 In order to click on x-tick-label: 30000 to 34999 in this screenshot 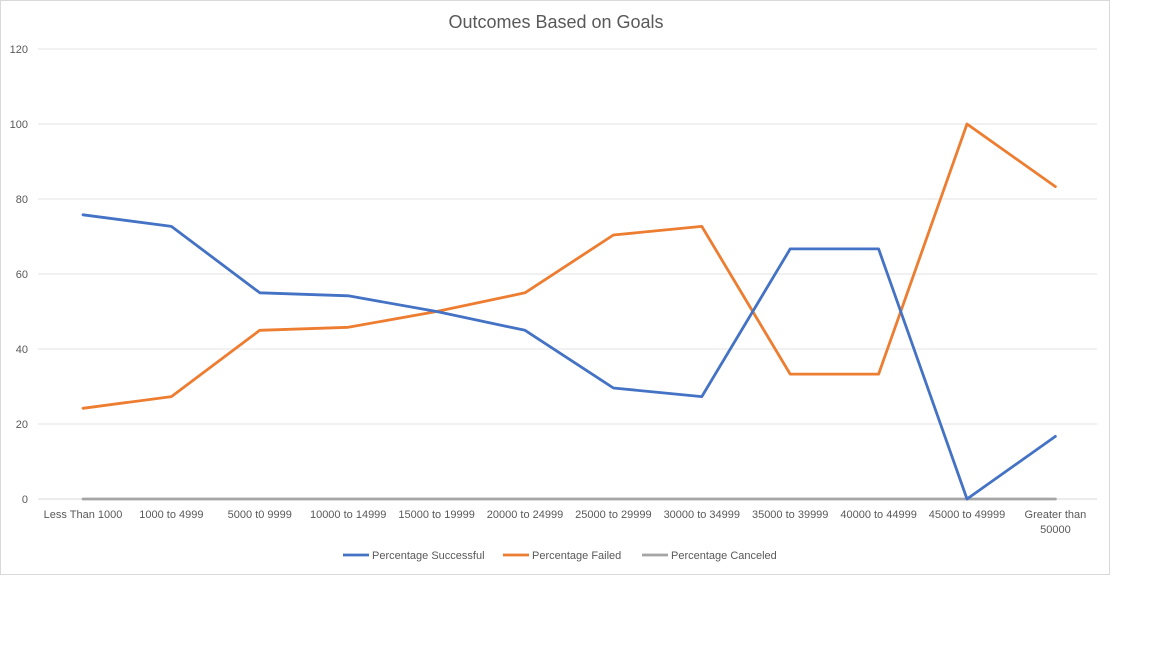, I will do `click(702, 515)`.